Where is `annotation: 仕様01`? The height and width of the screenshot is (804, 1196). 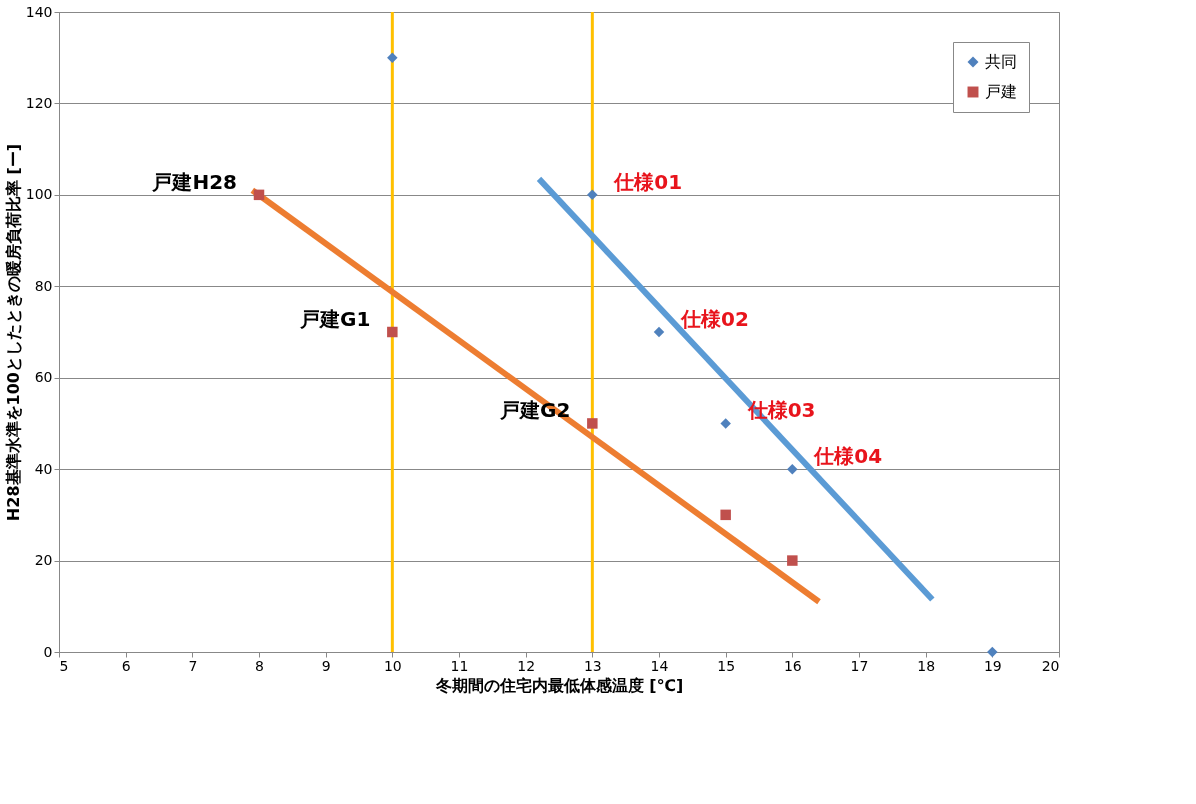 annotation: 仕様01 is located at coordinates (648, 181).